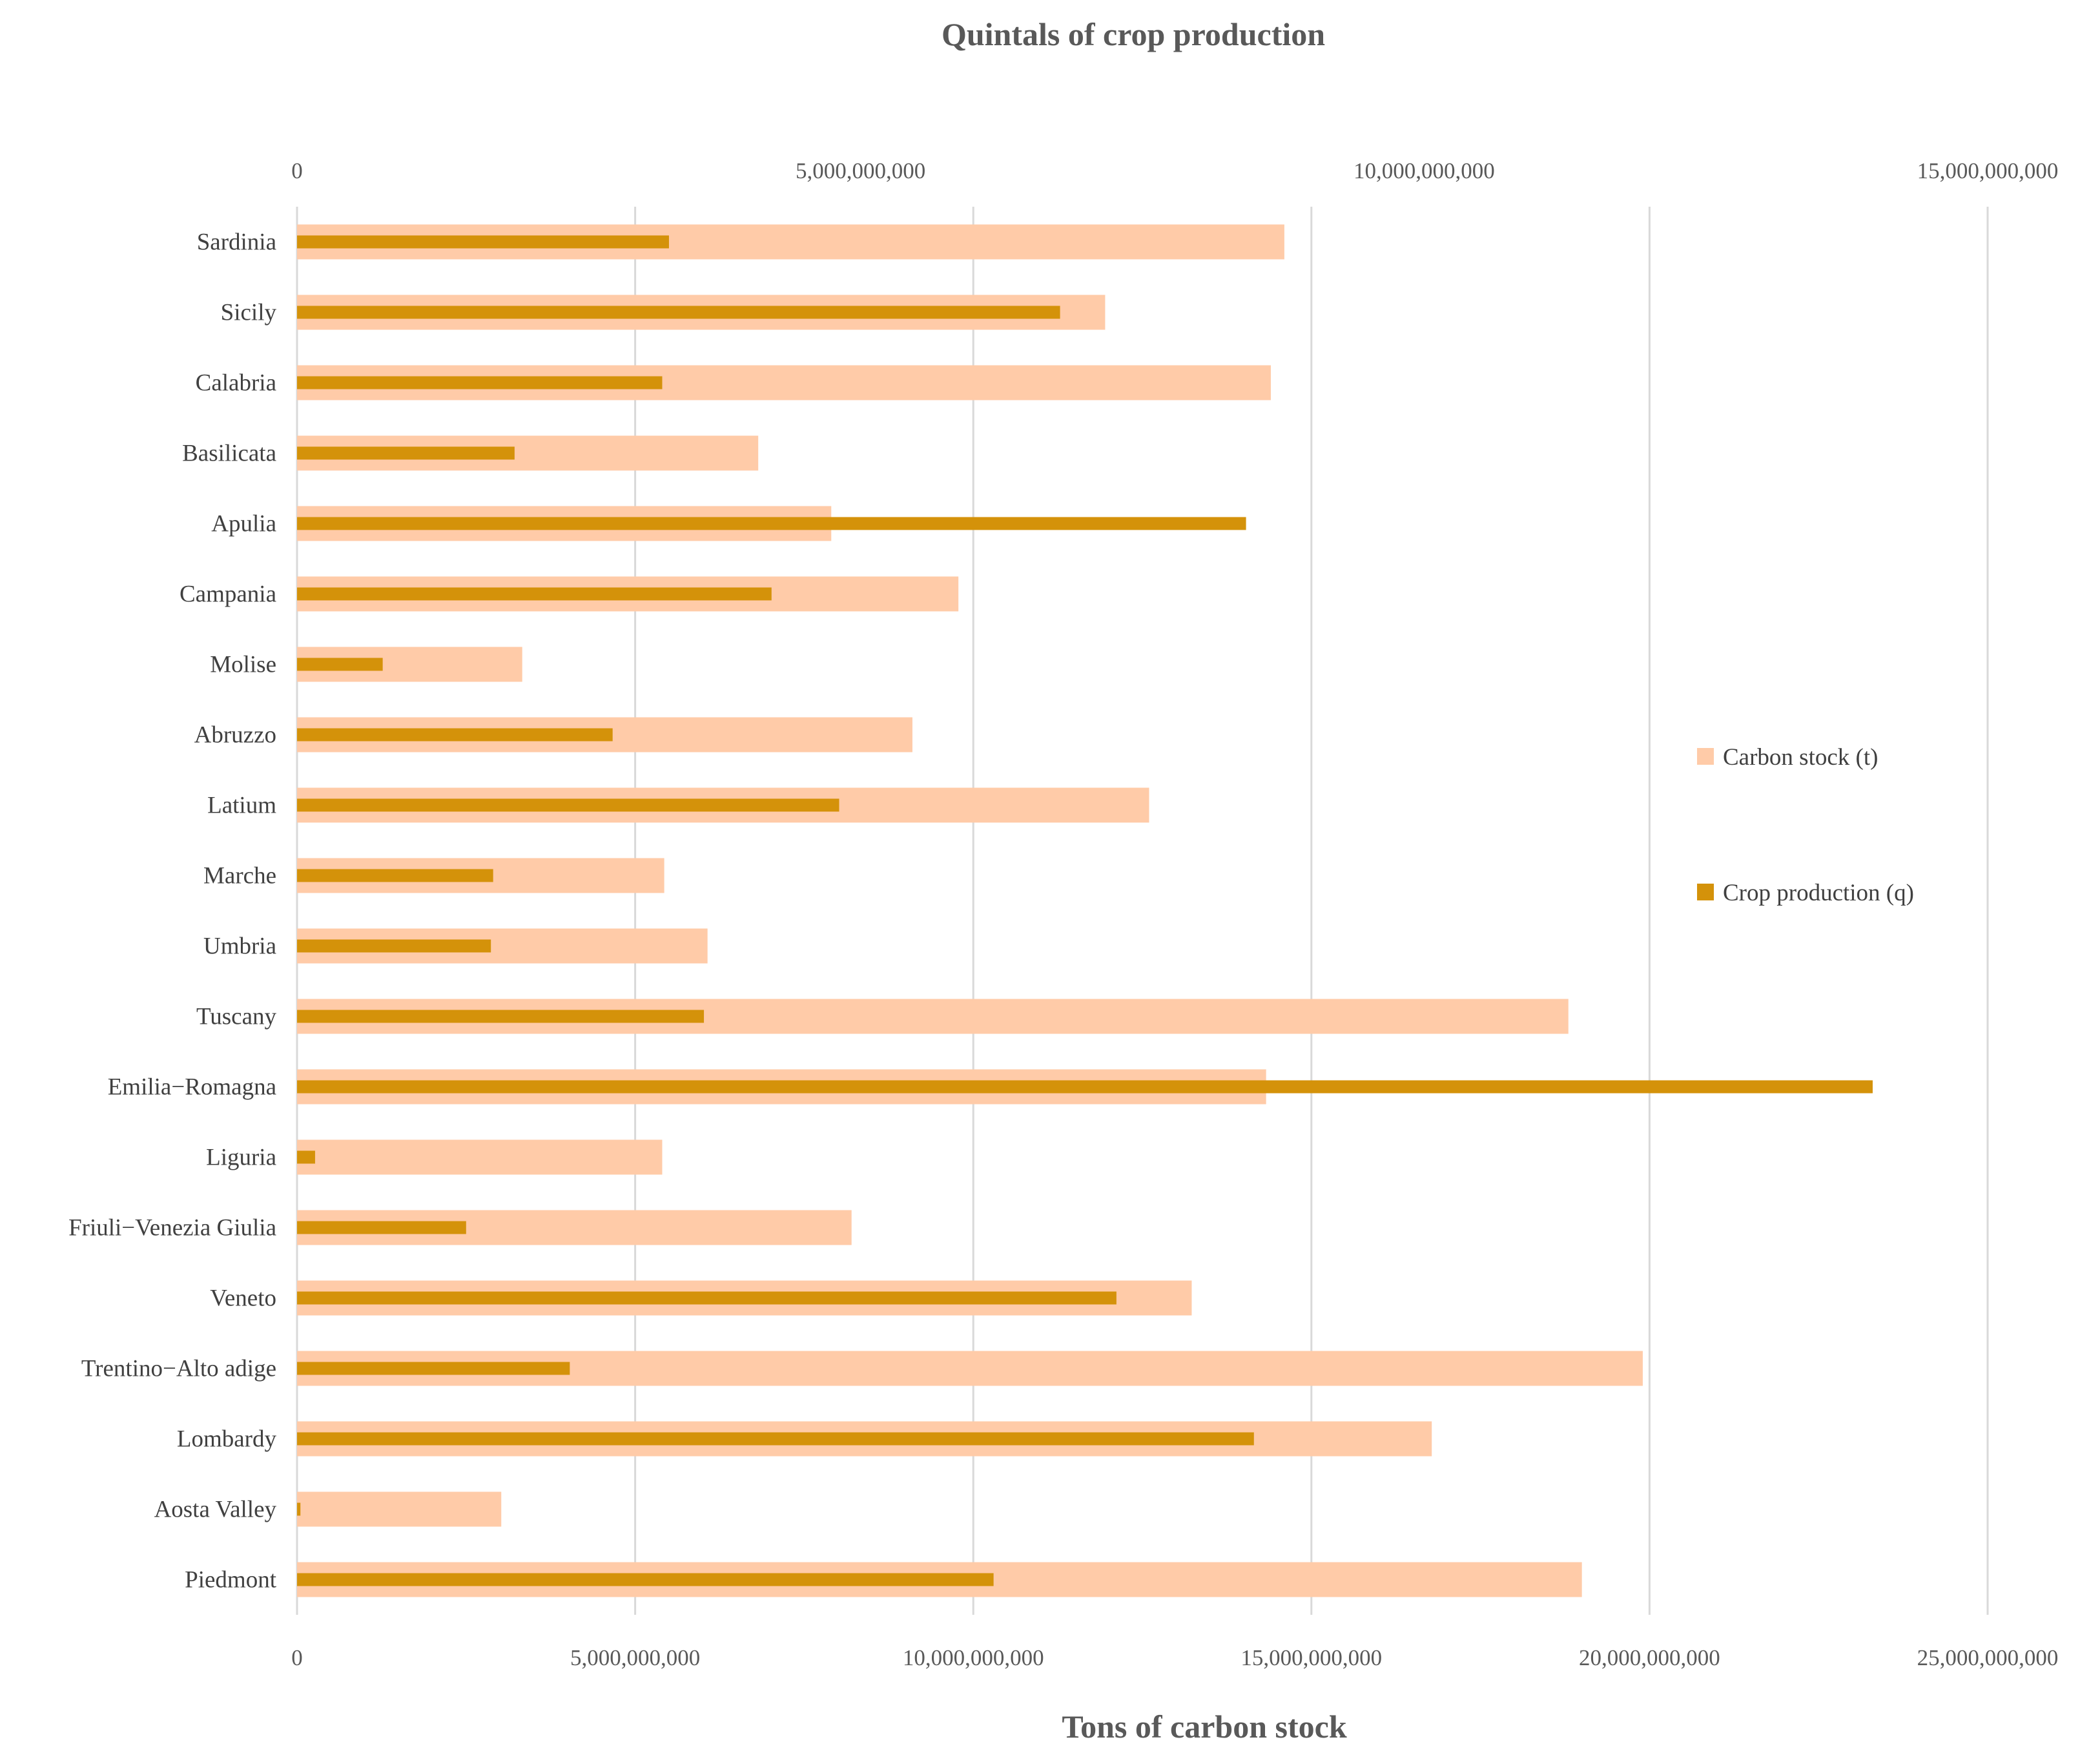 The height and width of the screenshot is (1744, 2100). Describe the element at coordinates (973, 1657) in the screenshot. I see `bottom-tick-label: 10,000,000,000` at that location.